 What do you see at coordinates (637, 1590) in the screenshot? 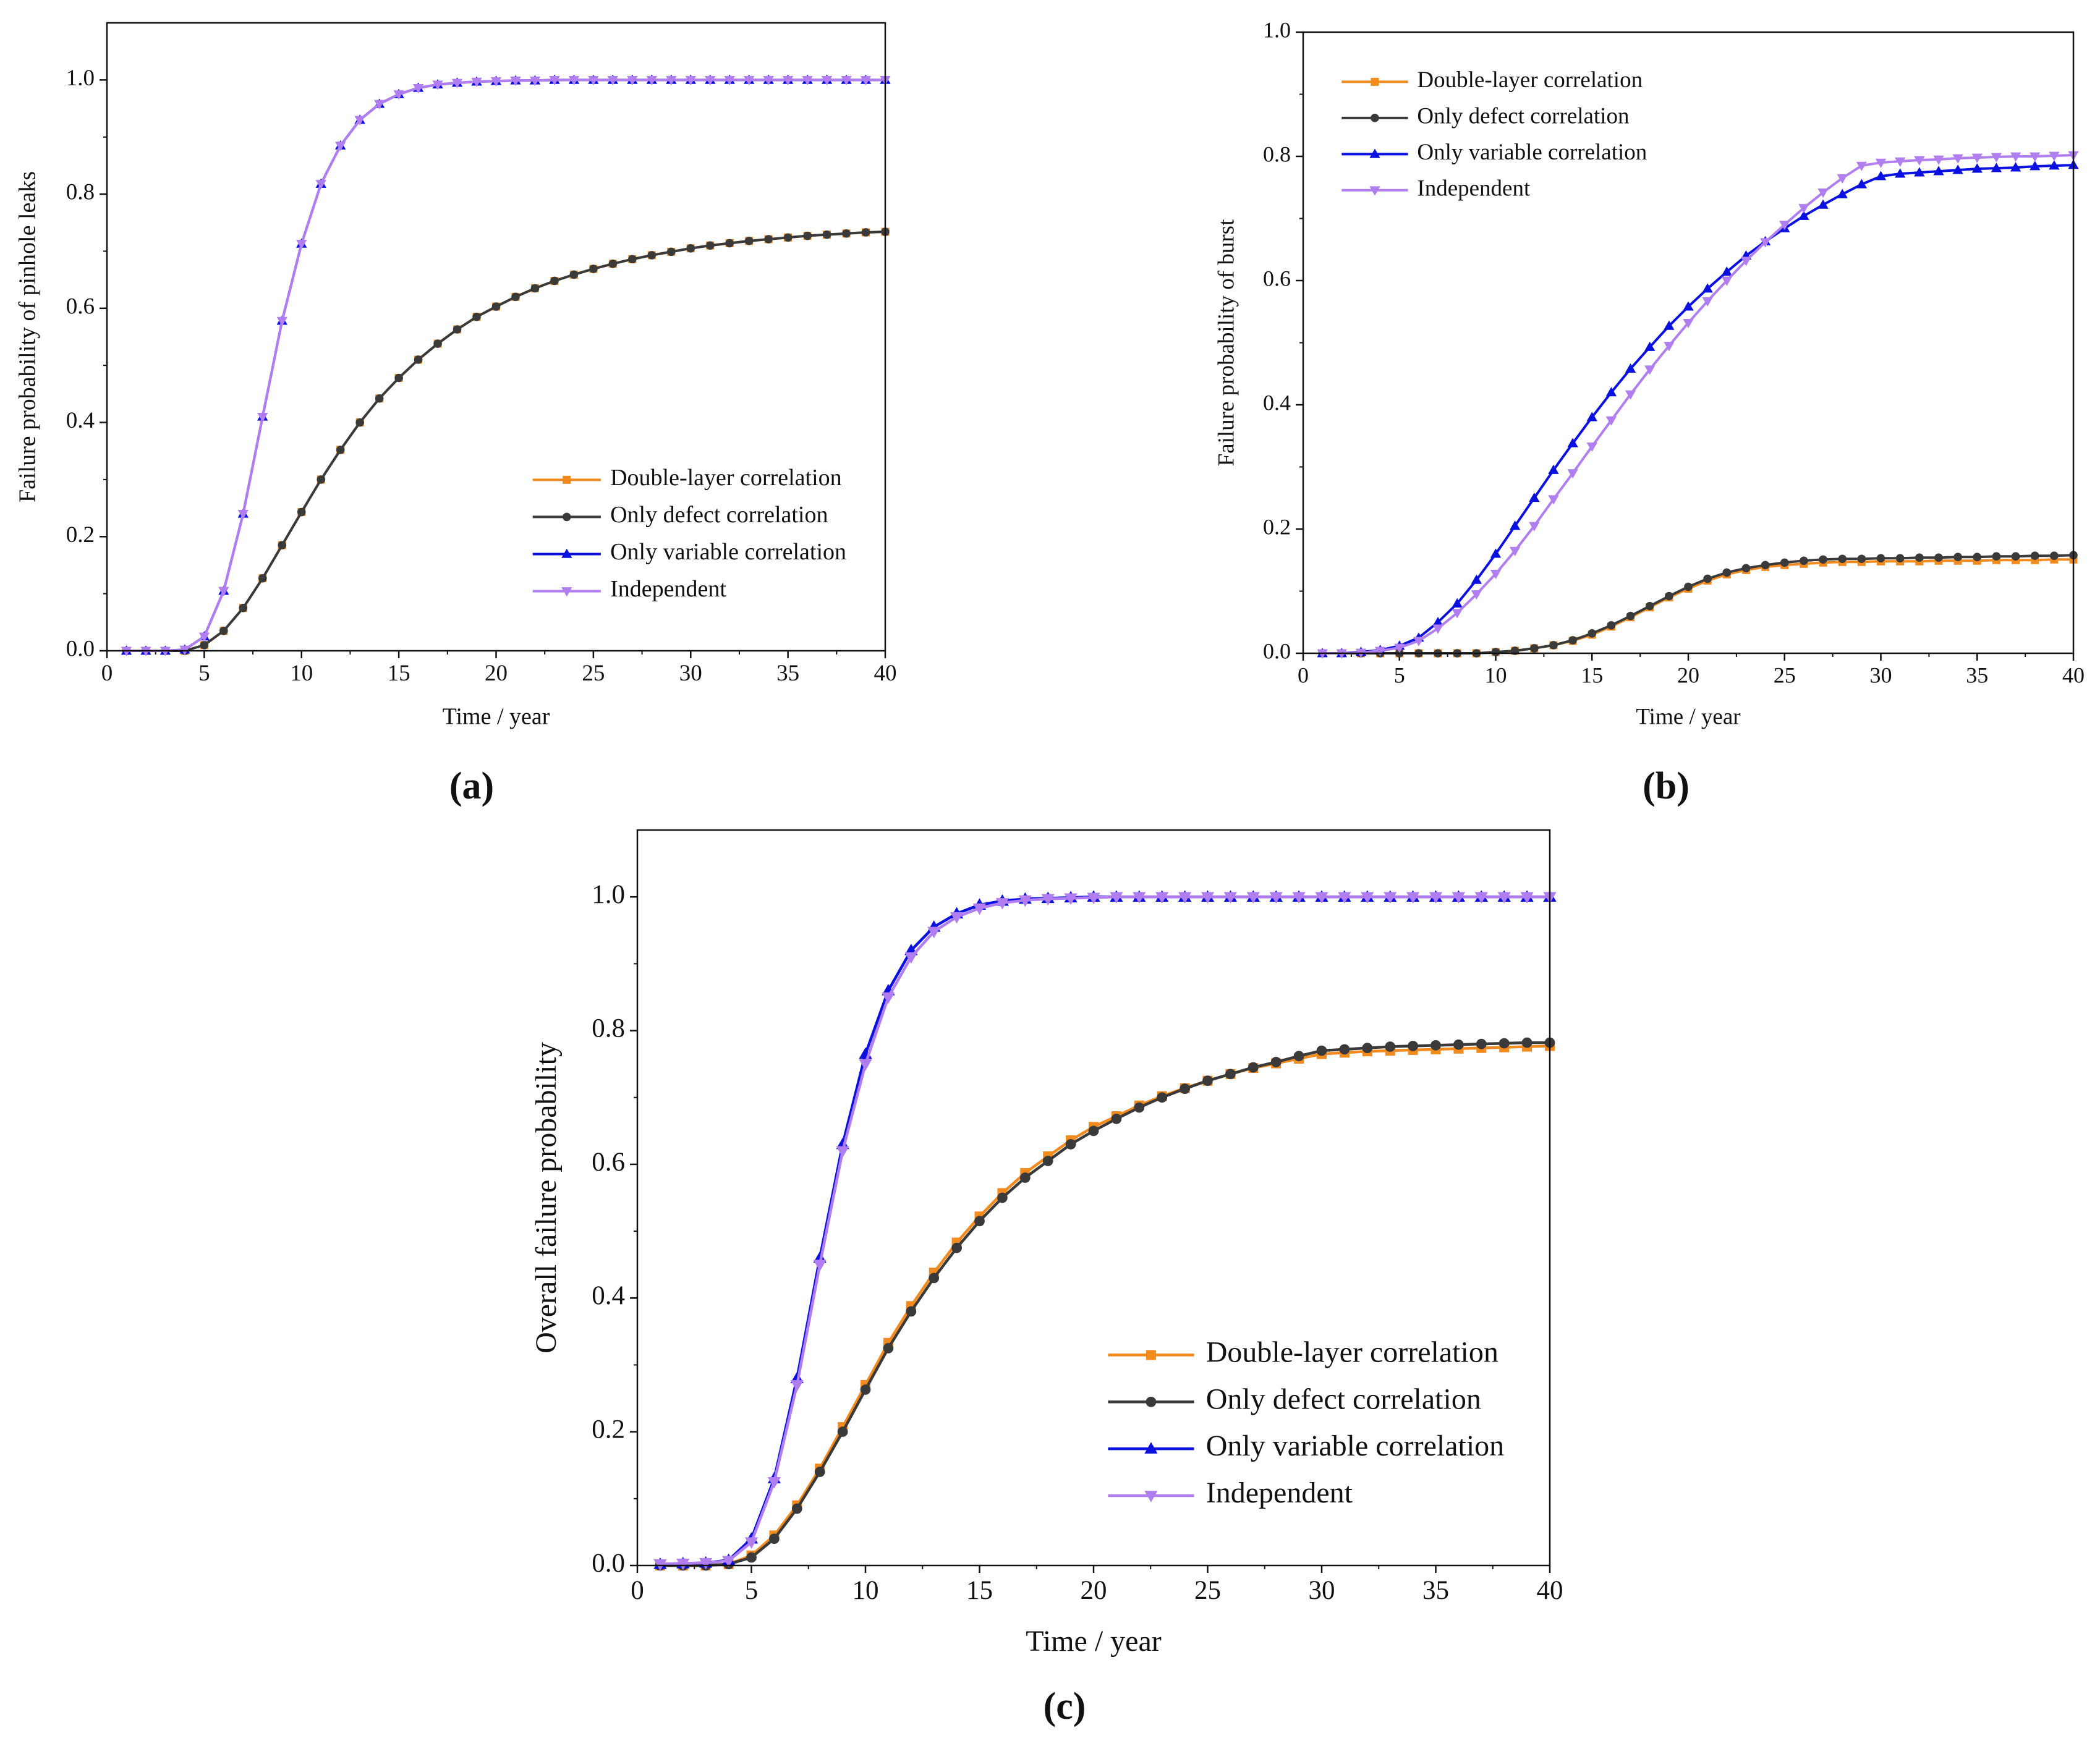
I see `x-tick-label: 0` at bounding box center [637, 1590].